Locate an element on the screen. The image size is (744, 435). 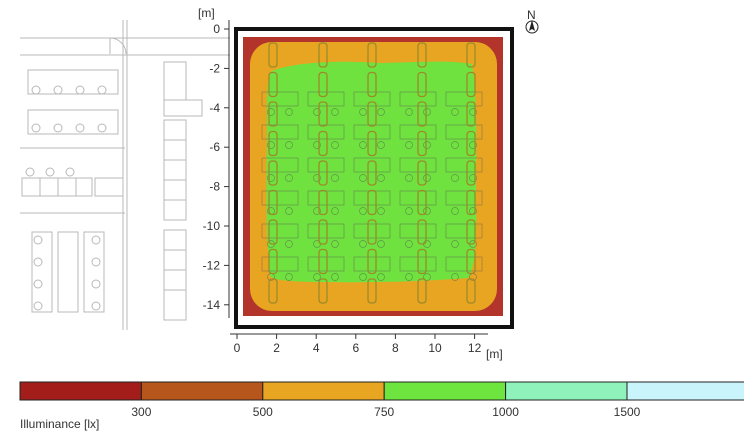
y-tick-label: -2 is located at coordinates (214, 68).